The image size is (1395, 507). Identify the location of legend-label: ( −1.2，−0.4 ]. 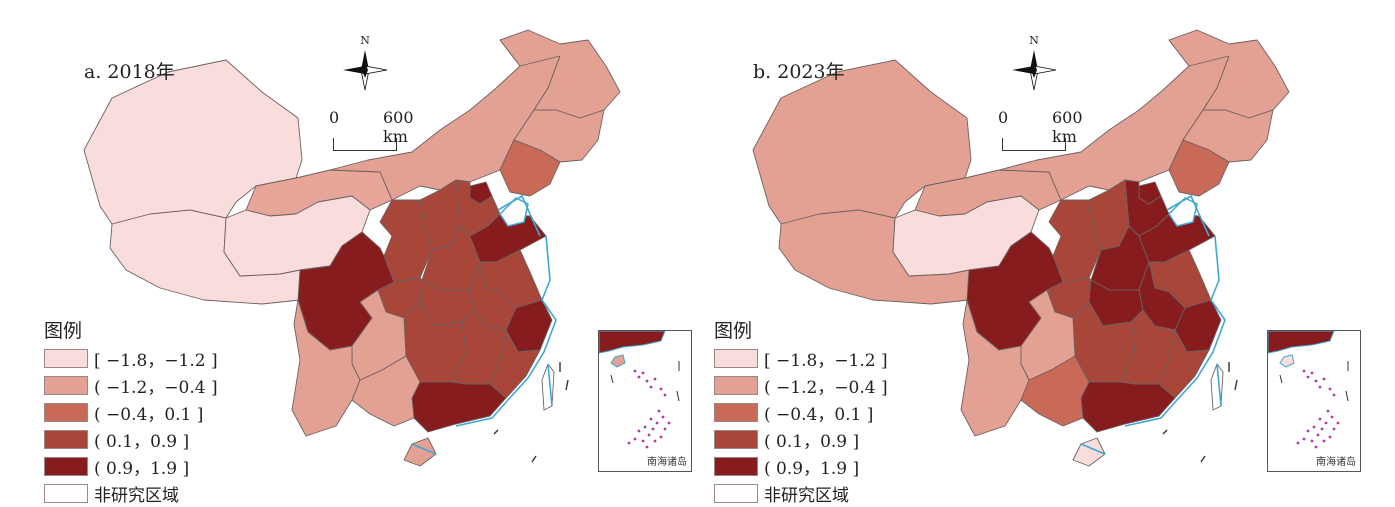
(156, 388).